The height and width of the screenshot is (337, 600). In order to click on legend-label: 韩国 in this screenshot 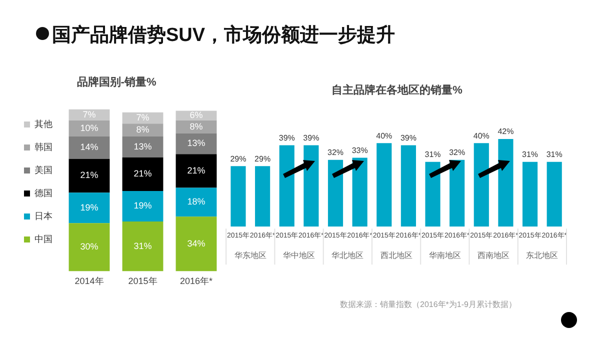, I will do `click(43, 147)`.